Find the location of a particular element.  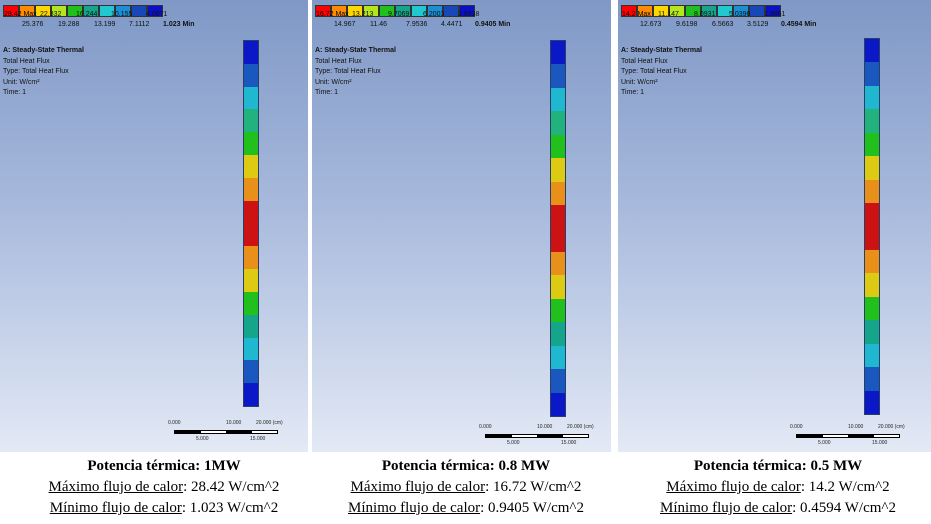

caption-min-line: Mínimo flujo de calor: 0.9405 W/cm^2 is located at coordinates (466, 508).